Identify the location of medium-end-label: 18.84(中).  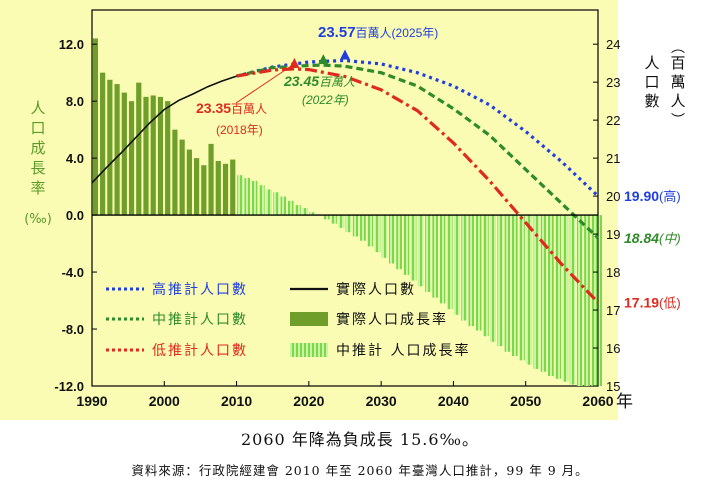
(652, 238).